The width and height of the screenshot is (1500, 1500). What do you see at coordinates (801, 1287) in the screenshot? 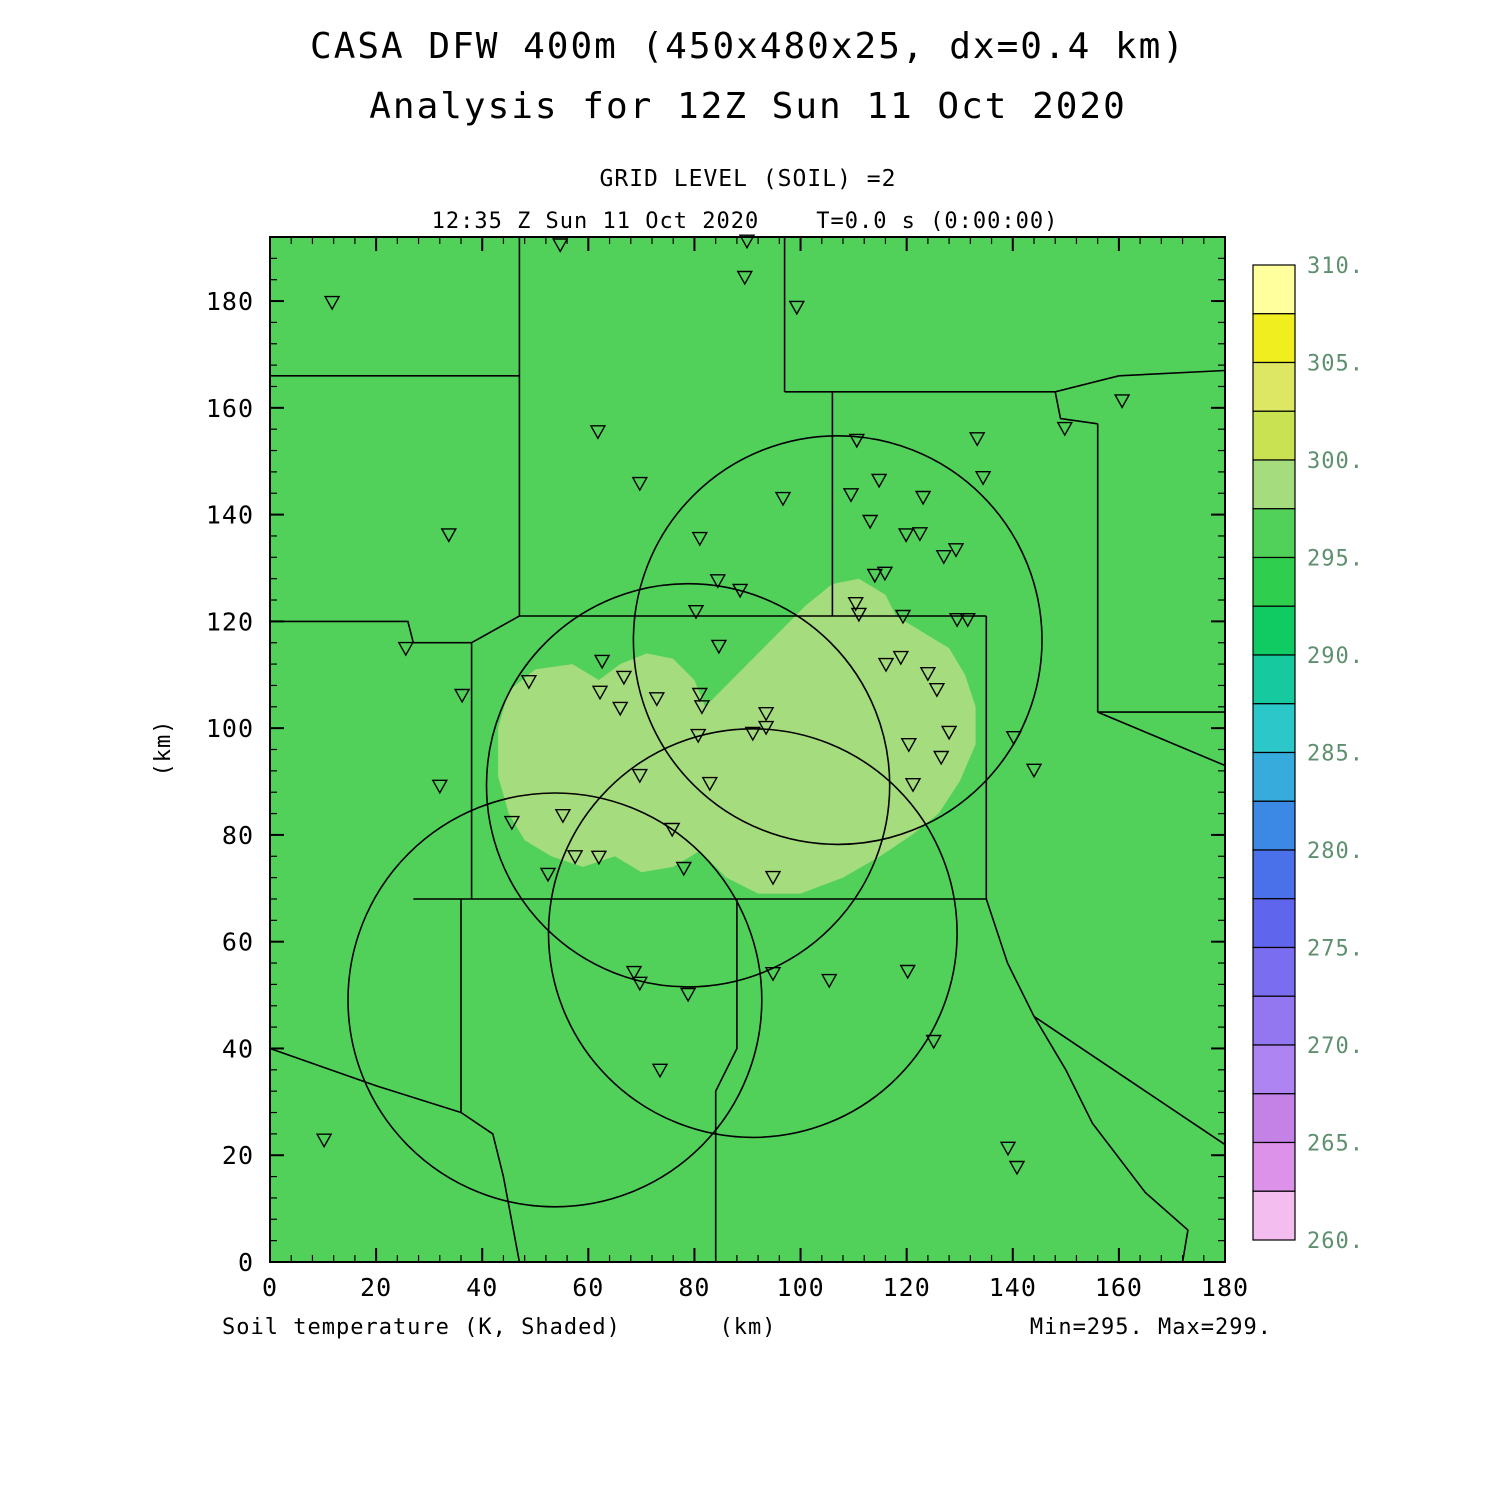
I see `x-tick-label: 100` at bounding box center [801, 1287].